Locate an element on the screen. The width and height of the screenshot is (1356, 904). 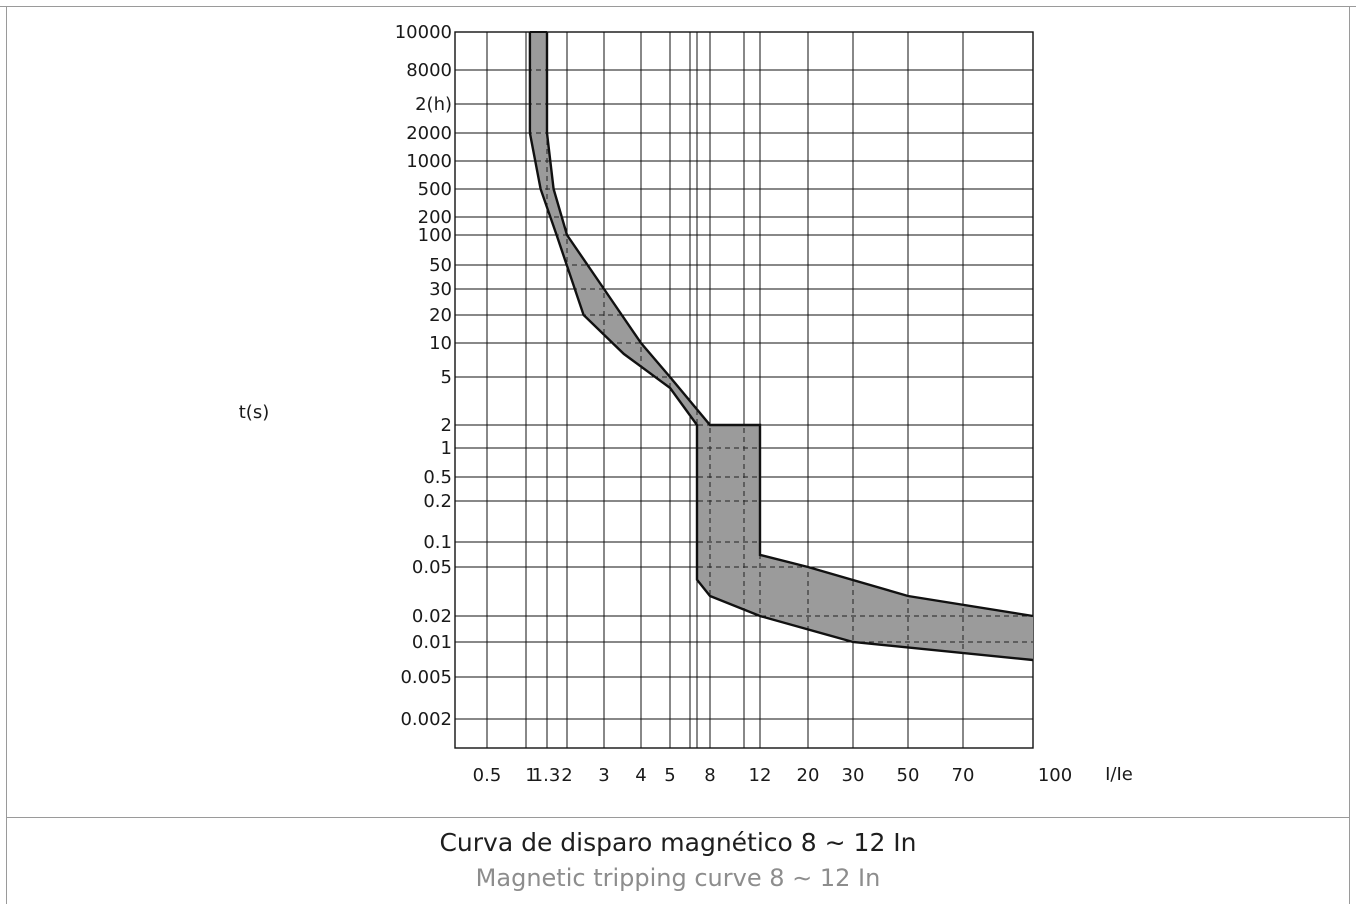
x-tick-label: 0.5 is located at coordinates (487, 775).